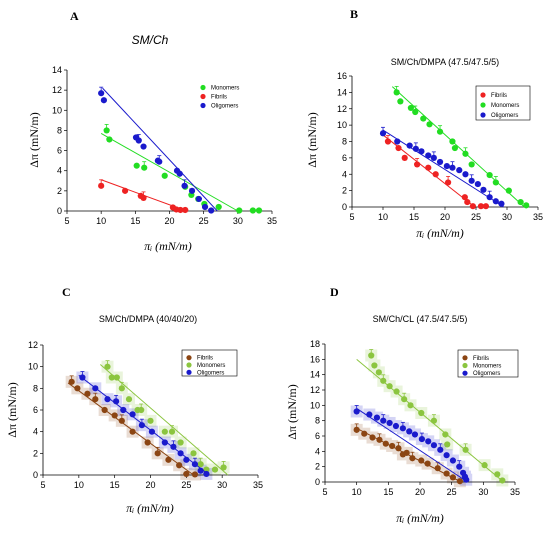  What do you see at coordinates (383, 217) in the screenshot?
I see `x-tick-label: 10` at bounding box center [383, 217].